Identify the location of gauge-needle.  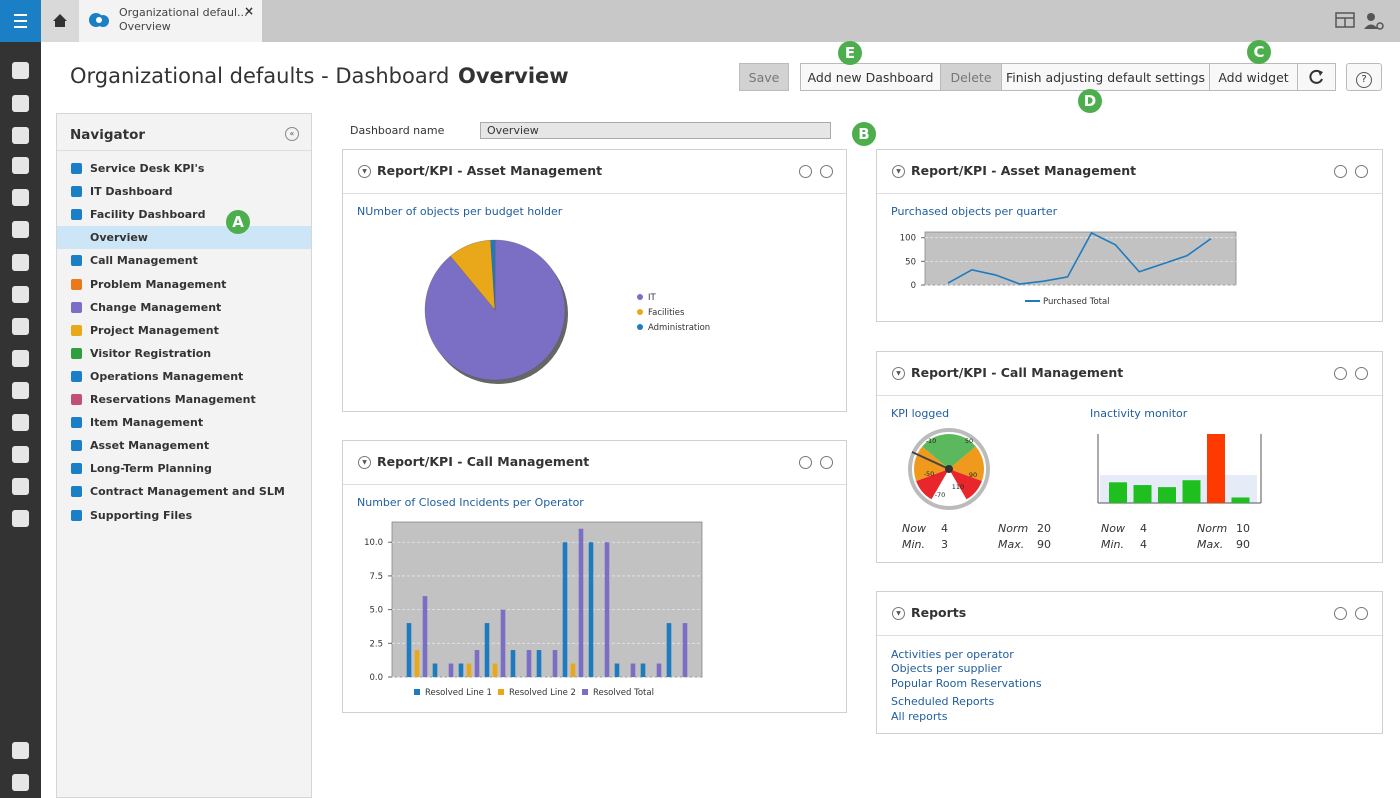
(930, 460).